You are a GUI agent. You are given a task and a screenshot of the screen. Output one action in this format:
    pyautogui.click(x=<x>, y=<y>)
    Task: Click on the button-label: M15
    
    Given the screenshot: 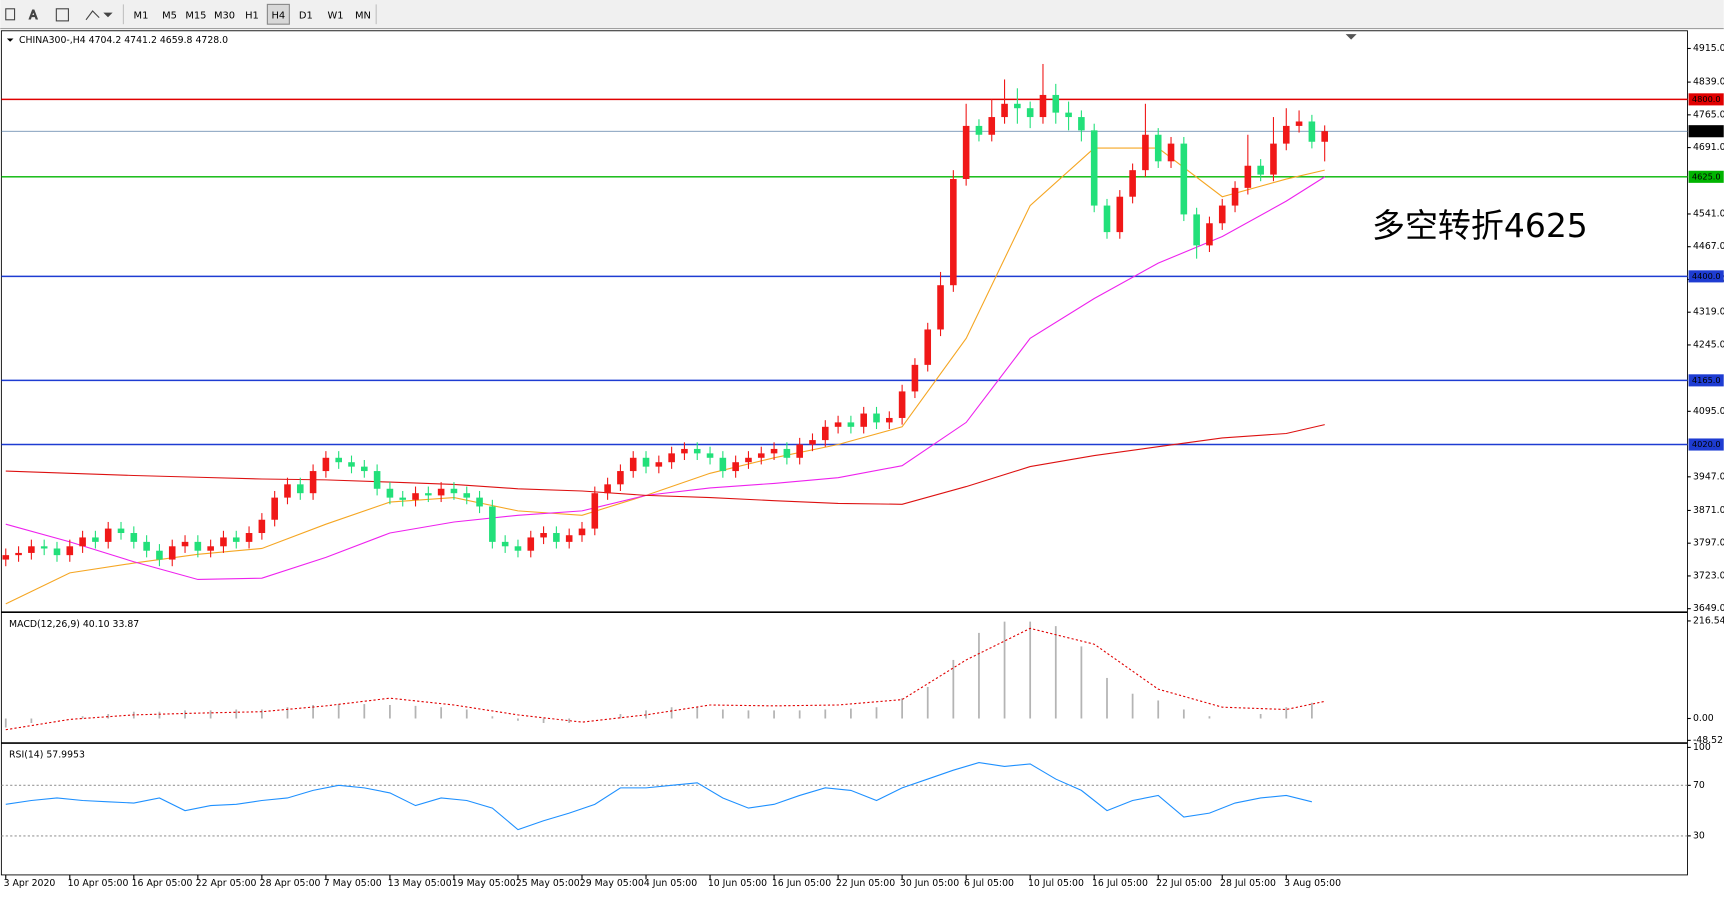 What is the action you would take?
    pyautogui.click(x=195, y=15)
    